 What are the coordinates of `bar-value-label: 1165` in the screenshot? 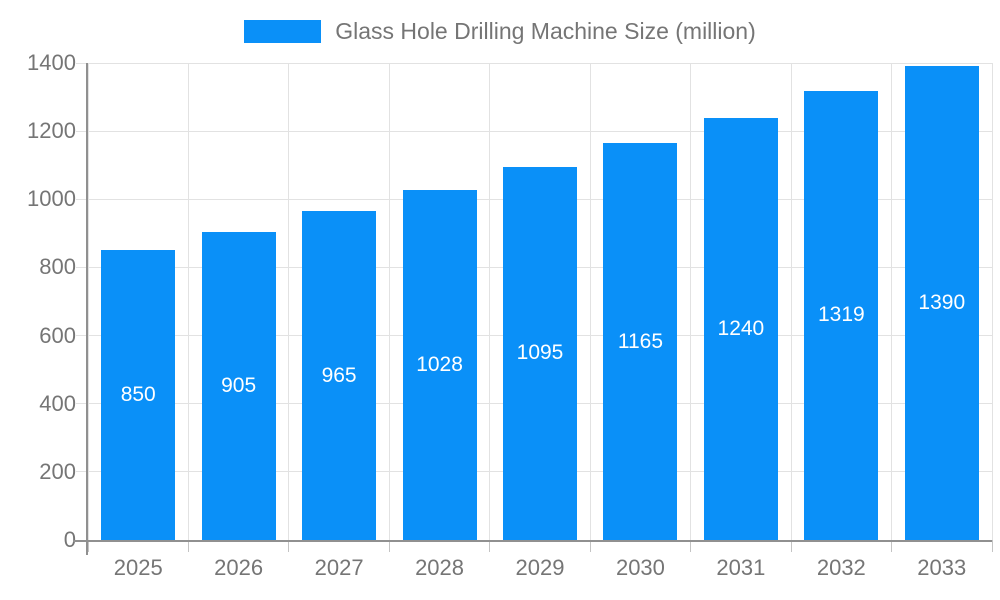 It's located at (640, 341).